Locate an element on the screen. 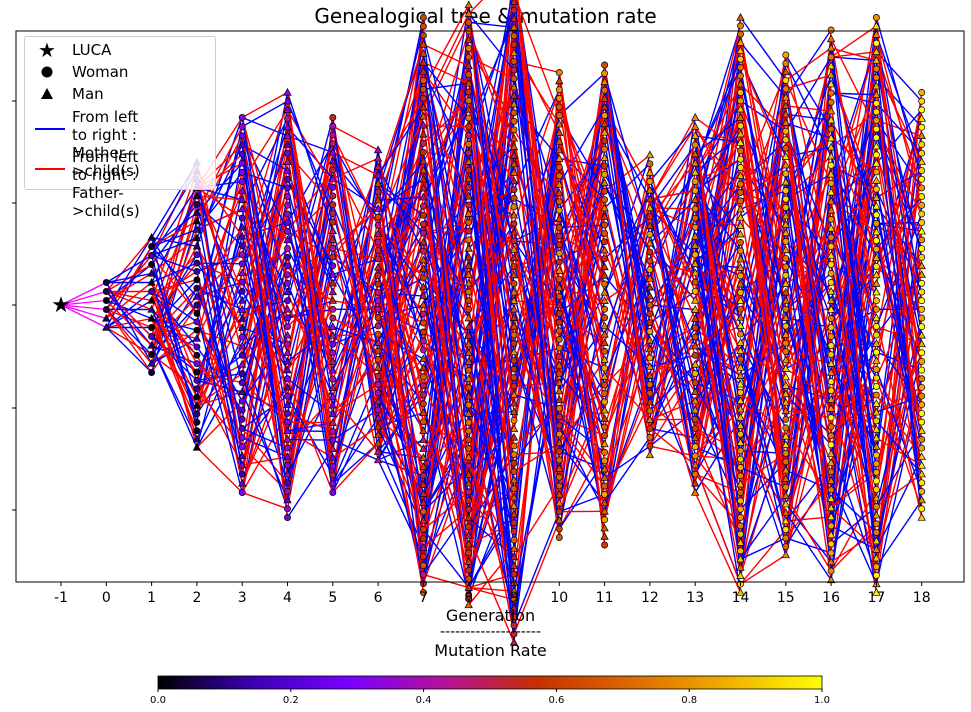 The width and height of the screenshot is (971, 712). x-tick-label: 13 is located at coordinates (695, 598).